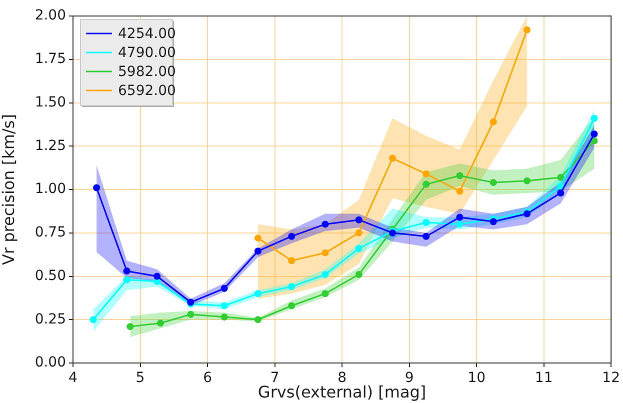 The height and width of the screenshot is (403, 623). What do you see at coordinates (50, 319) in the screenshot?
I see `y-tick-label: 0.25` at bounding box center [50, 319].